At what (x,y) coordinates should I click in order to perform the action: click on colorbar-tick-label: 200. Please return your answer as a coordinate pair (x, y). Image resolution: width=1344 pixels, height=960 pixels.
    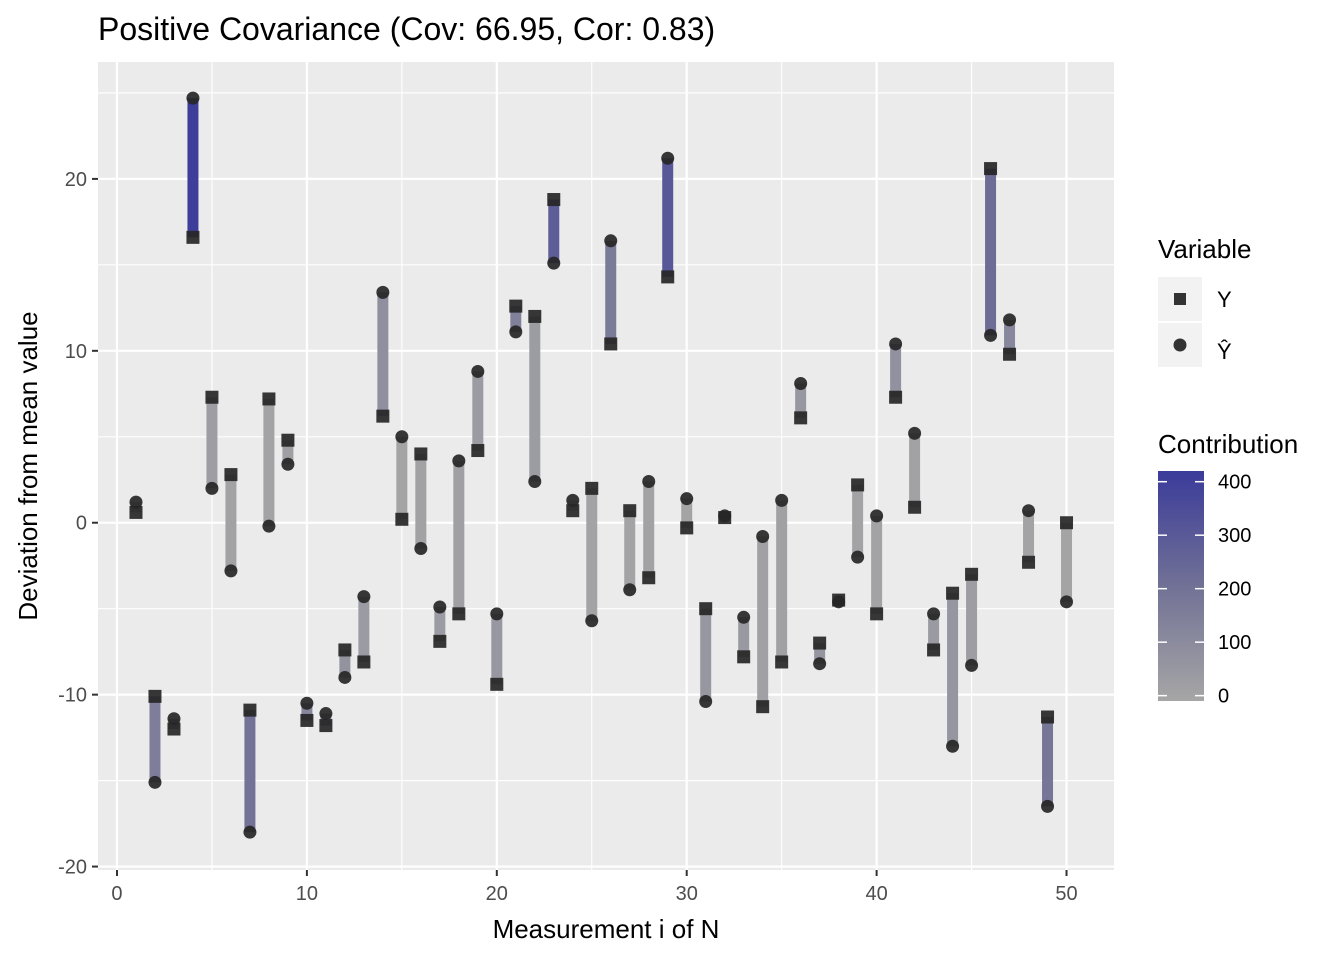
    Looking at the image, I should click on (1234, 590).